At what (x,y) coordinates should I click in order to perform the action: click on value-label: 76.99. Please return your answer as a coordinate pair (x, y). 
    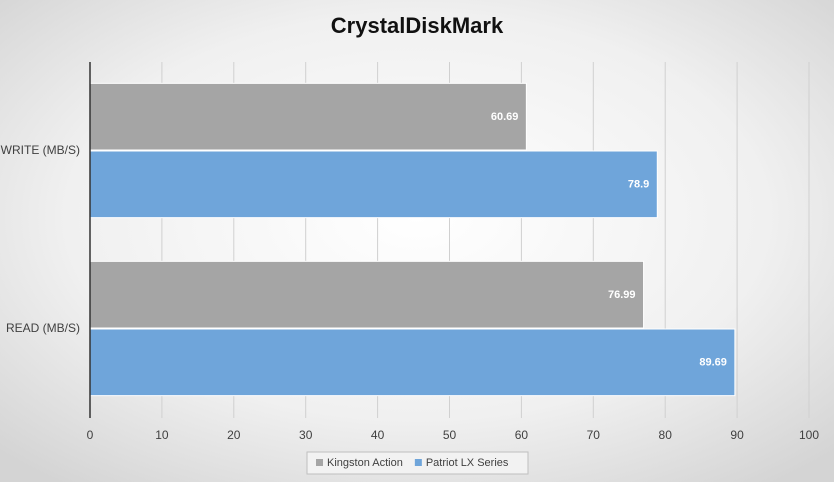
    Looking at the image, I should click on (622, 295).